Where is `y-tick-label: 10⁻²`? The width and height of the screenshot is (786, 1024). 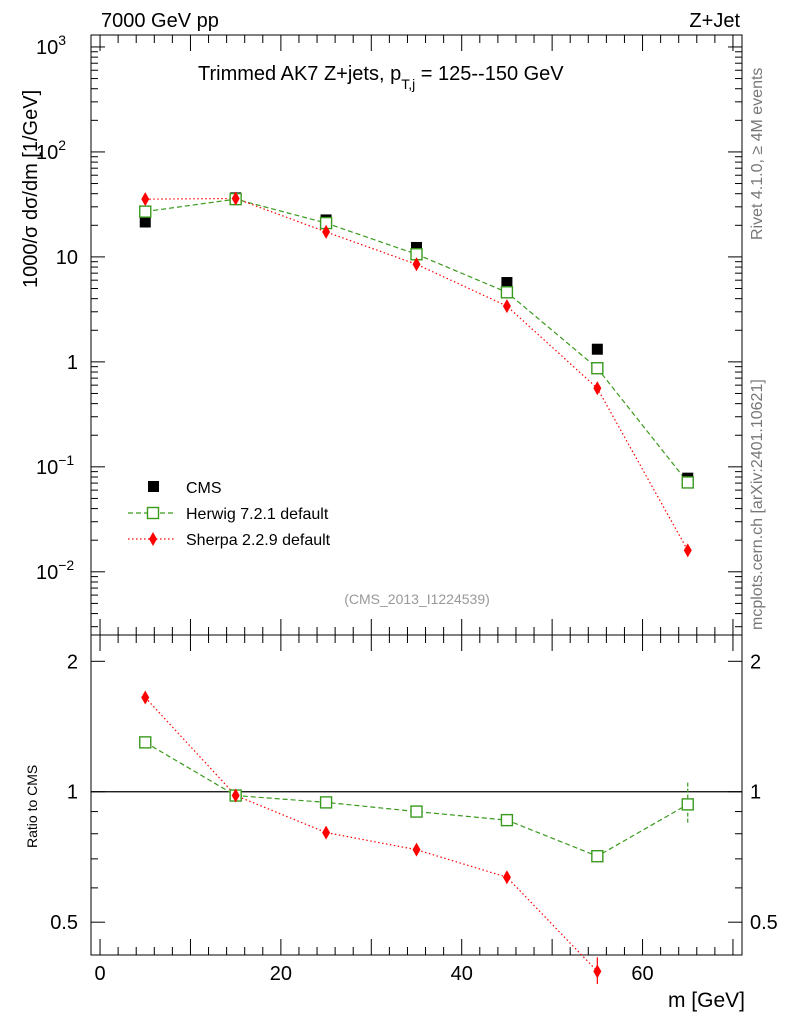
y-tick-label: 10⁻² is located at coordinates (55, 570).